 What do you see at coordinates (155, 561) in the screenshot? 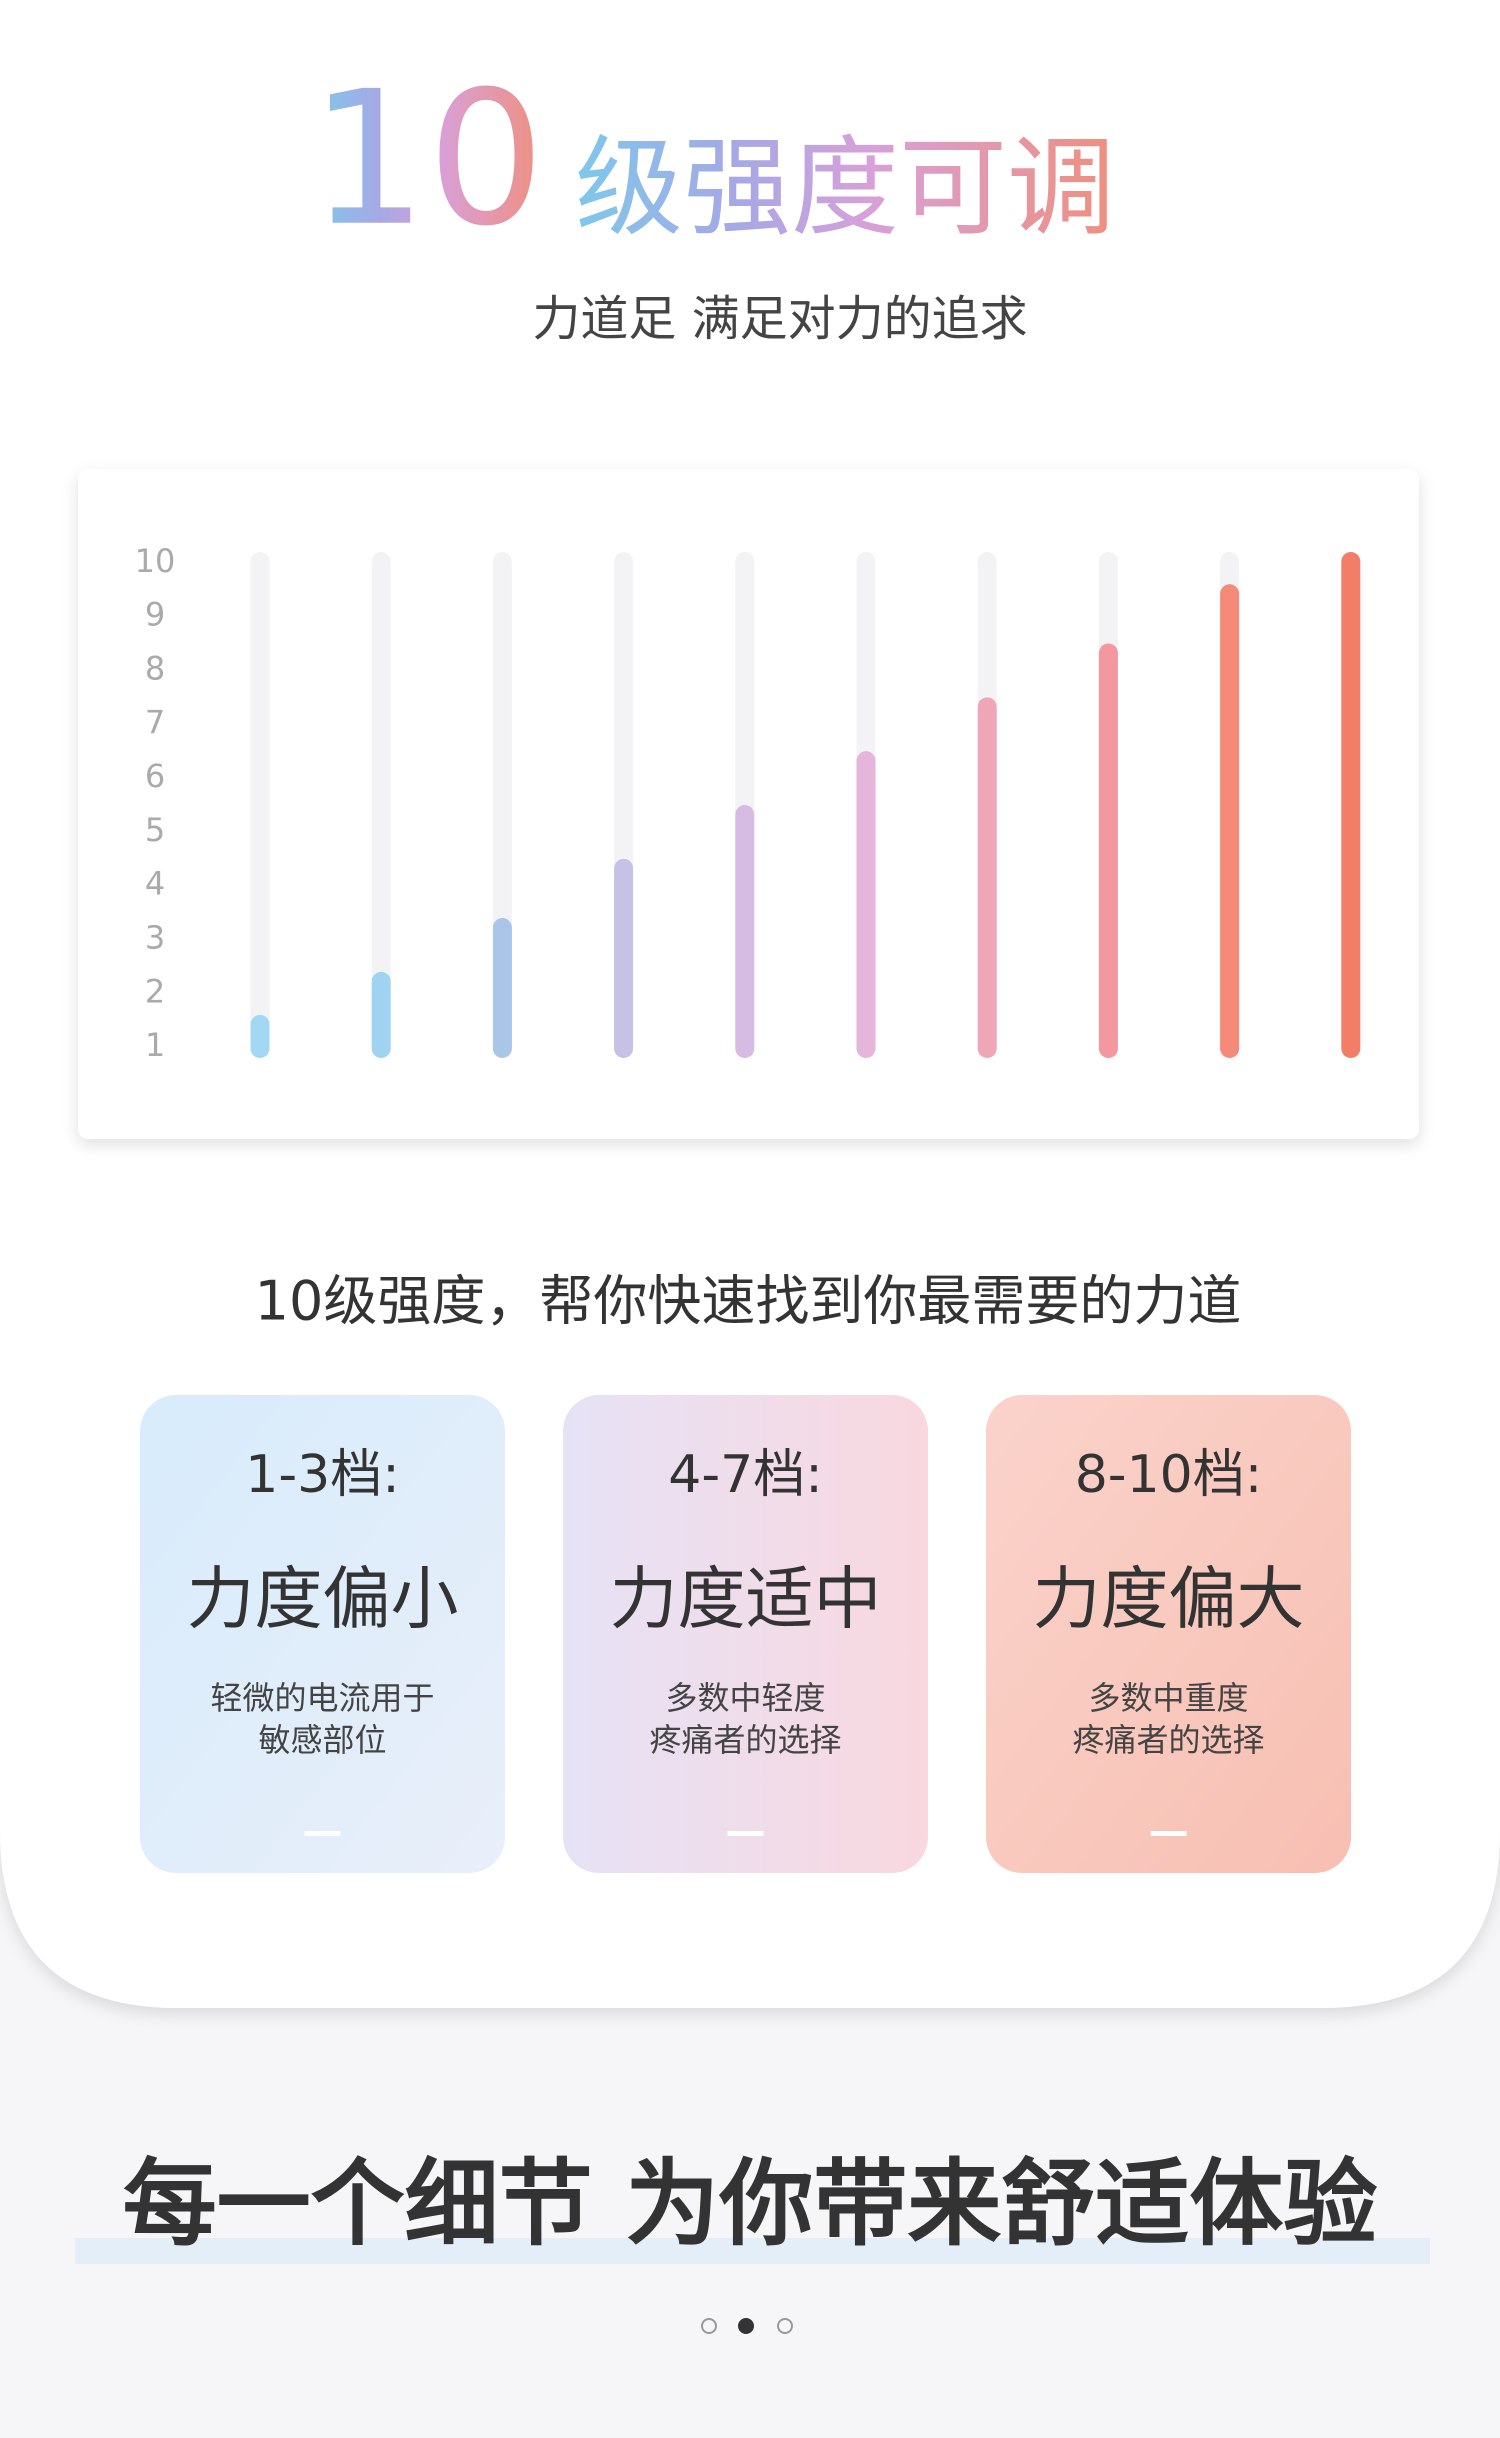
I see `y-tick-label: 10` at bounding box center [155, 561].